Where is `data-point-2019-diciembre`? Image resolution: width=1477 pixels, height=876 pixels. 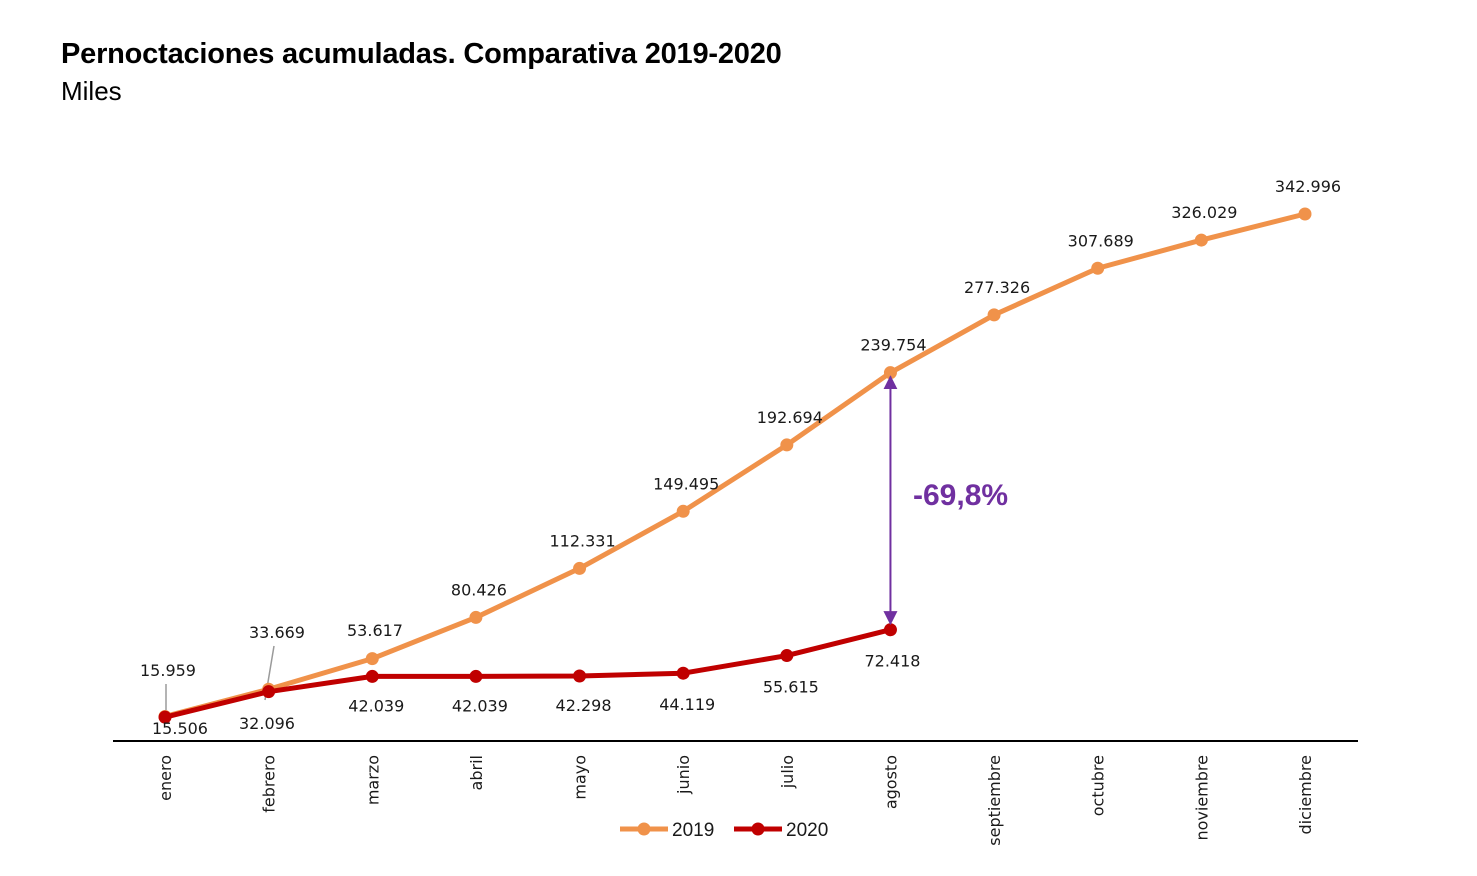 data-point-2019-diciembre is located at coordinates (1305, 214).